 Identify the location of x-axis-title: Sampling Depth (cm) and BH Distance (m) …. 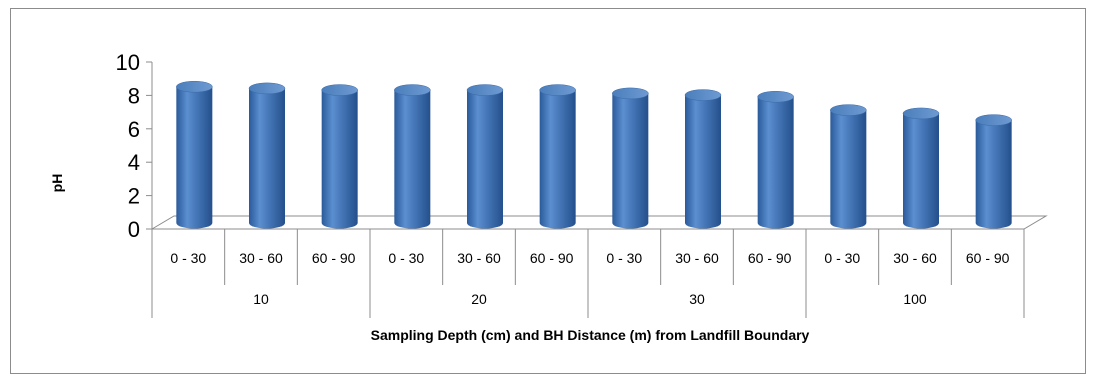
(590, 335).